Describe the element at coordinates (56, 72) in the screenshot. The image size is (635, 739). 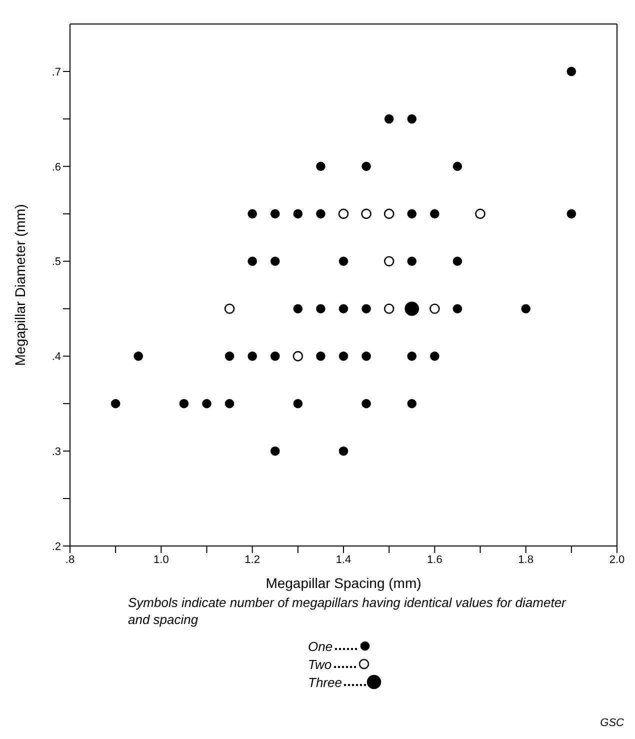
I see `y-tick-label: .7` at that location.